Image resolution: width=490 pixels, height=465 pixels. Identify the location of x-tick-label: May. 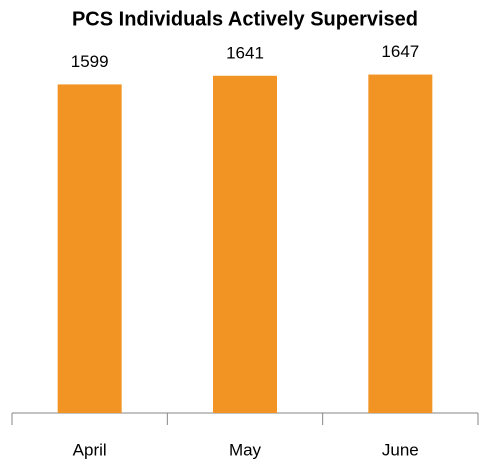
(245, 449).